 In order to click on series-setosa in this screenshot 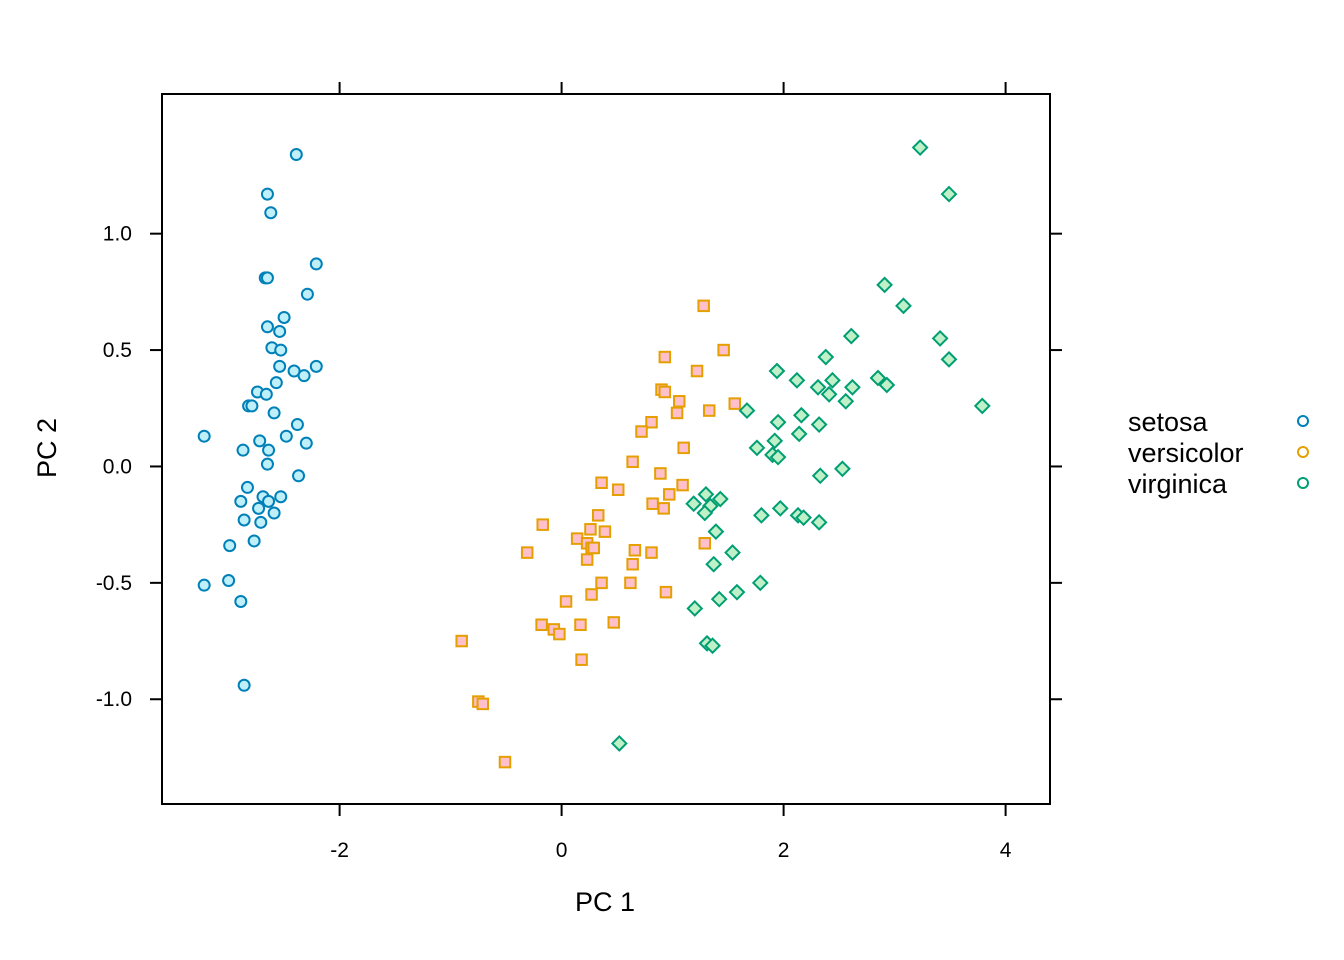, I will do `click(260, 420)`.